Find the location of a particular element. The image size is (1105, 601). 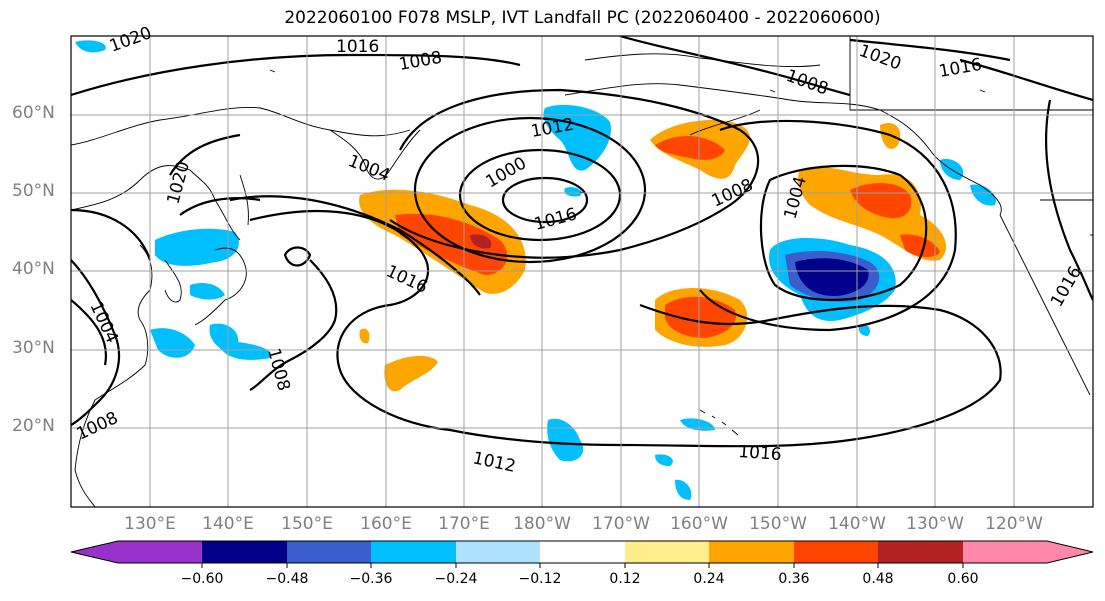

lat-label: 20°N is located at coordinates (33, 426).